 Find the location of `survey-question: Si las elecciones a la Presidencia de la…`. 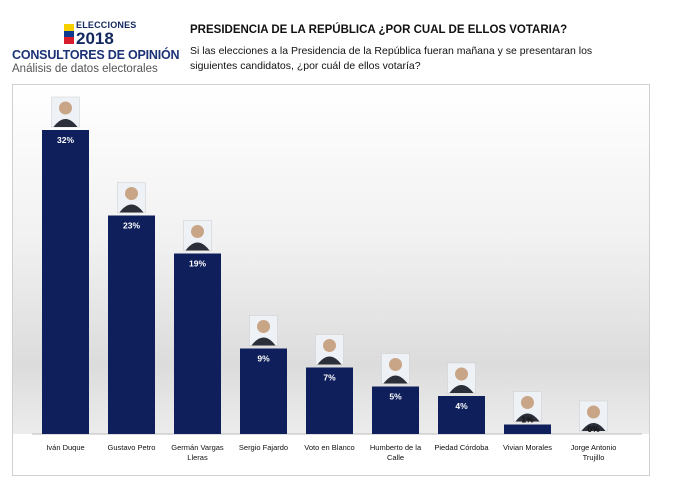

survey-question: Si las elecciones a la Presidencia de la… is located at coordinates (391, 58).